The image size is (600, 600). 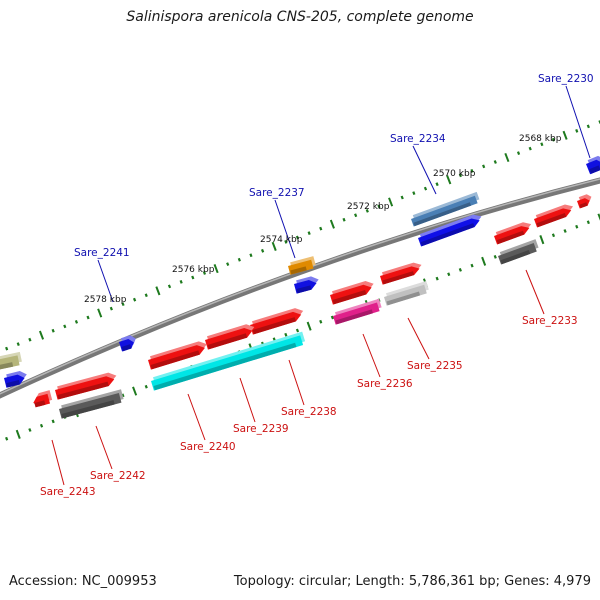 I want to click on gene-label-sare-2230: Sare_2230, so click(x=566, y=79).